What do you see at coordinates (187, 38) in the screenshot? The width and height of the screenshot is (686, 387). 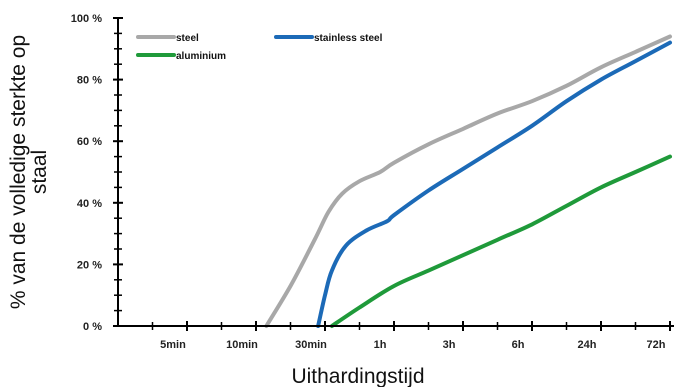 I see `legend-label-steel: steel` at bounding box center [187, 38].